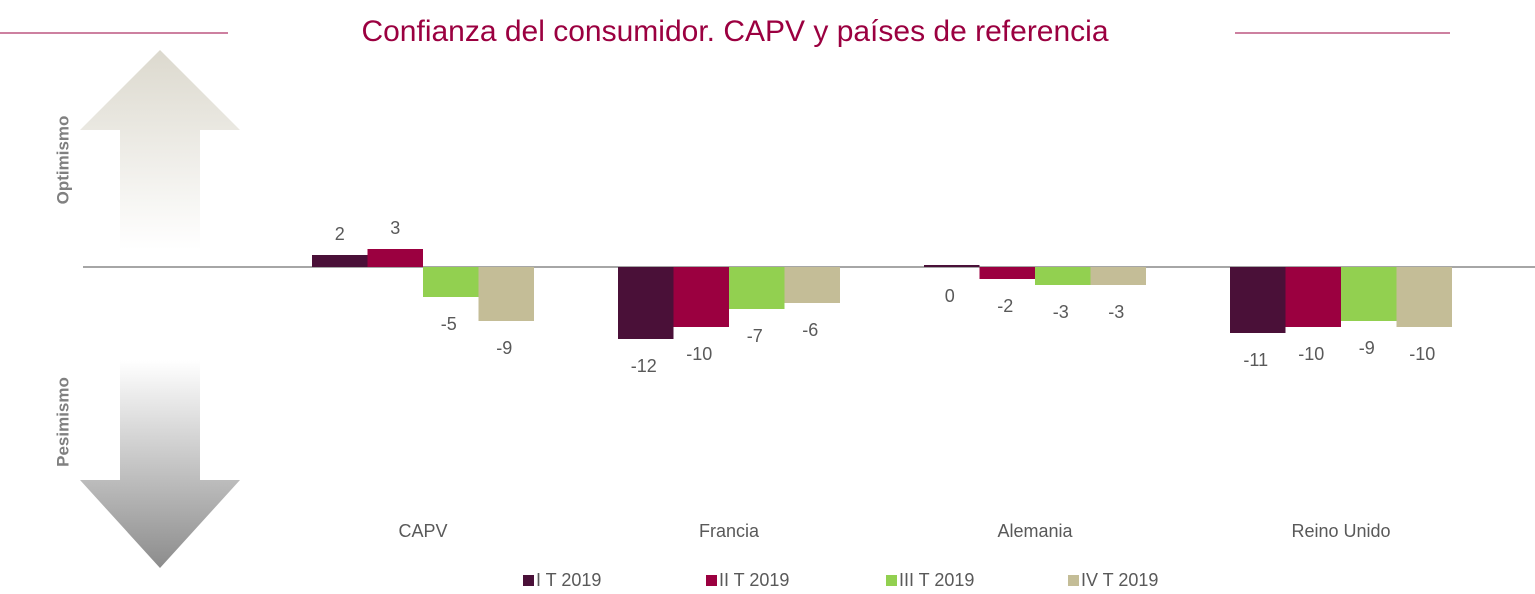  What do you see at coordinates (395, 228) in the screenshot?
I see `data-label: 3` at bounding box center [395, 228].